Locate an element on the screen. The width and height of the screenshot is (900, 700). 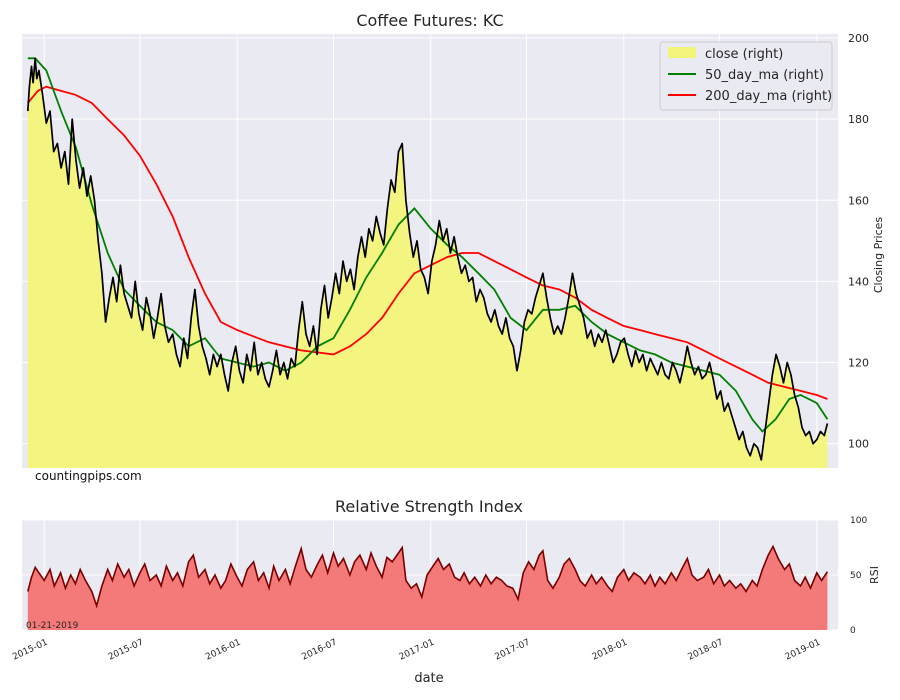
price-y-tick-labels: 100 120 140 160 180 200 is located at coordinates (858, 241).